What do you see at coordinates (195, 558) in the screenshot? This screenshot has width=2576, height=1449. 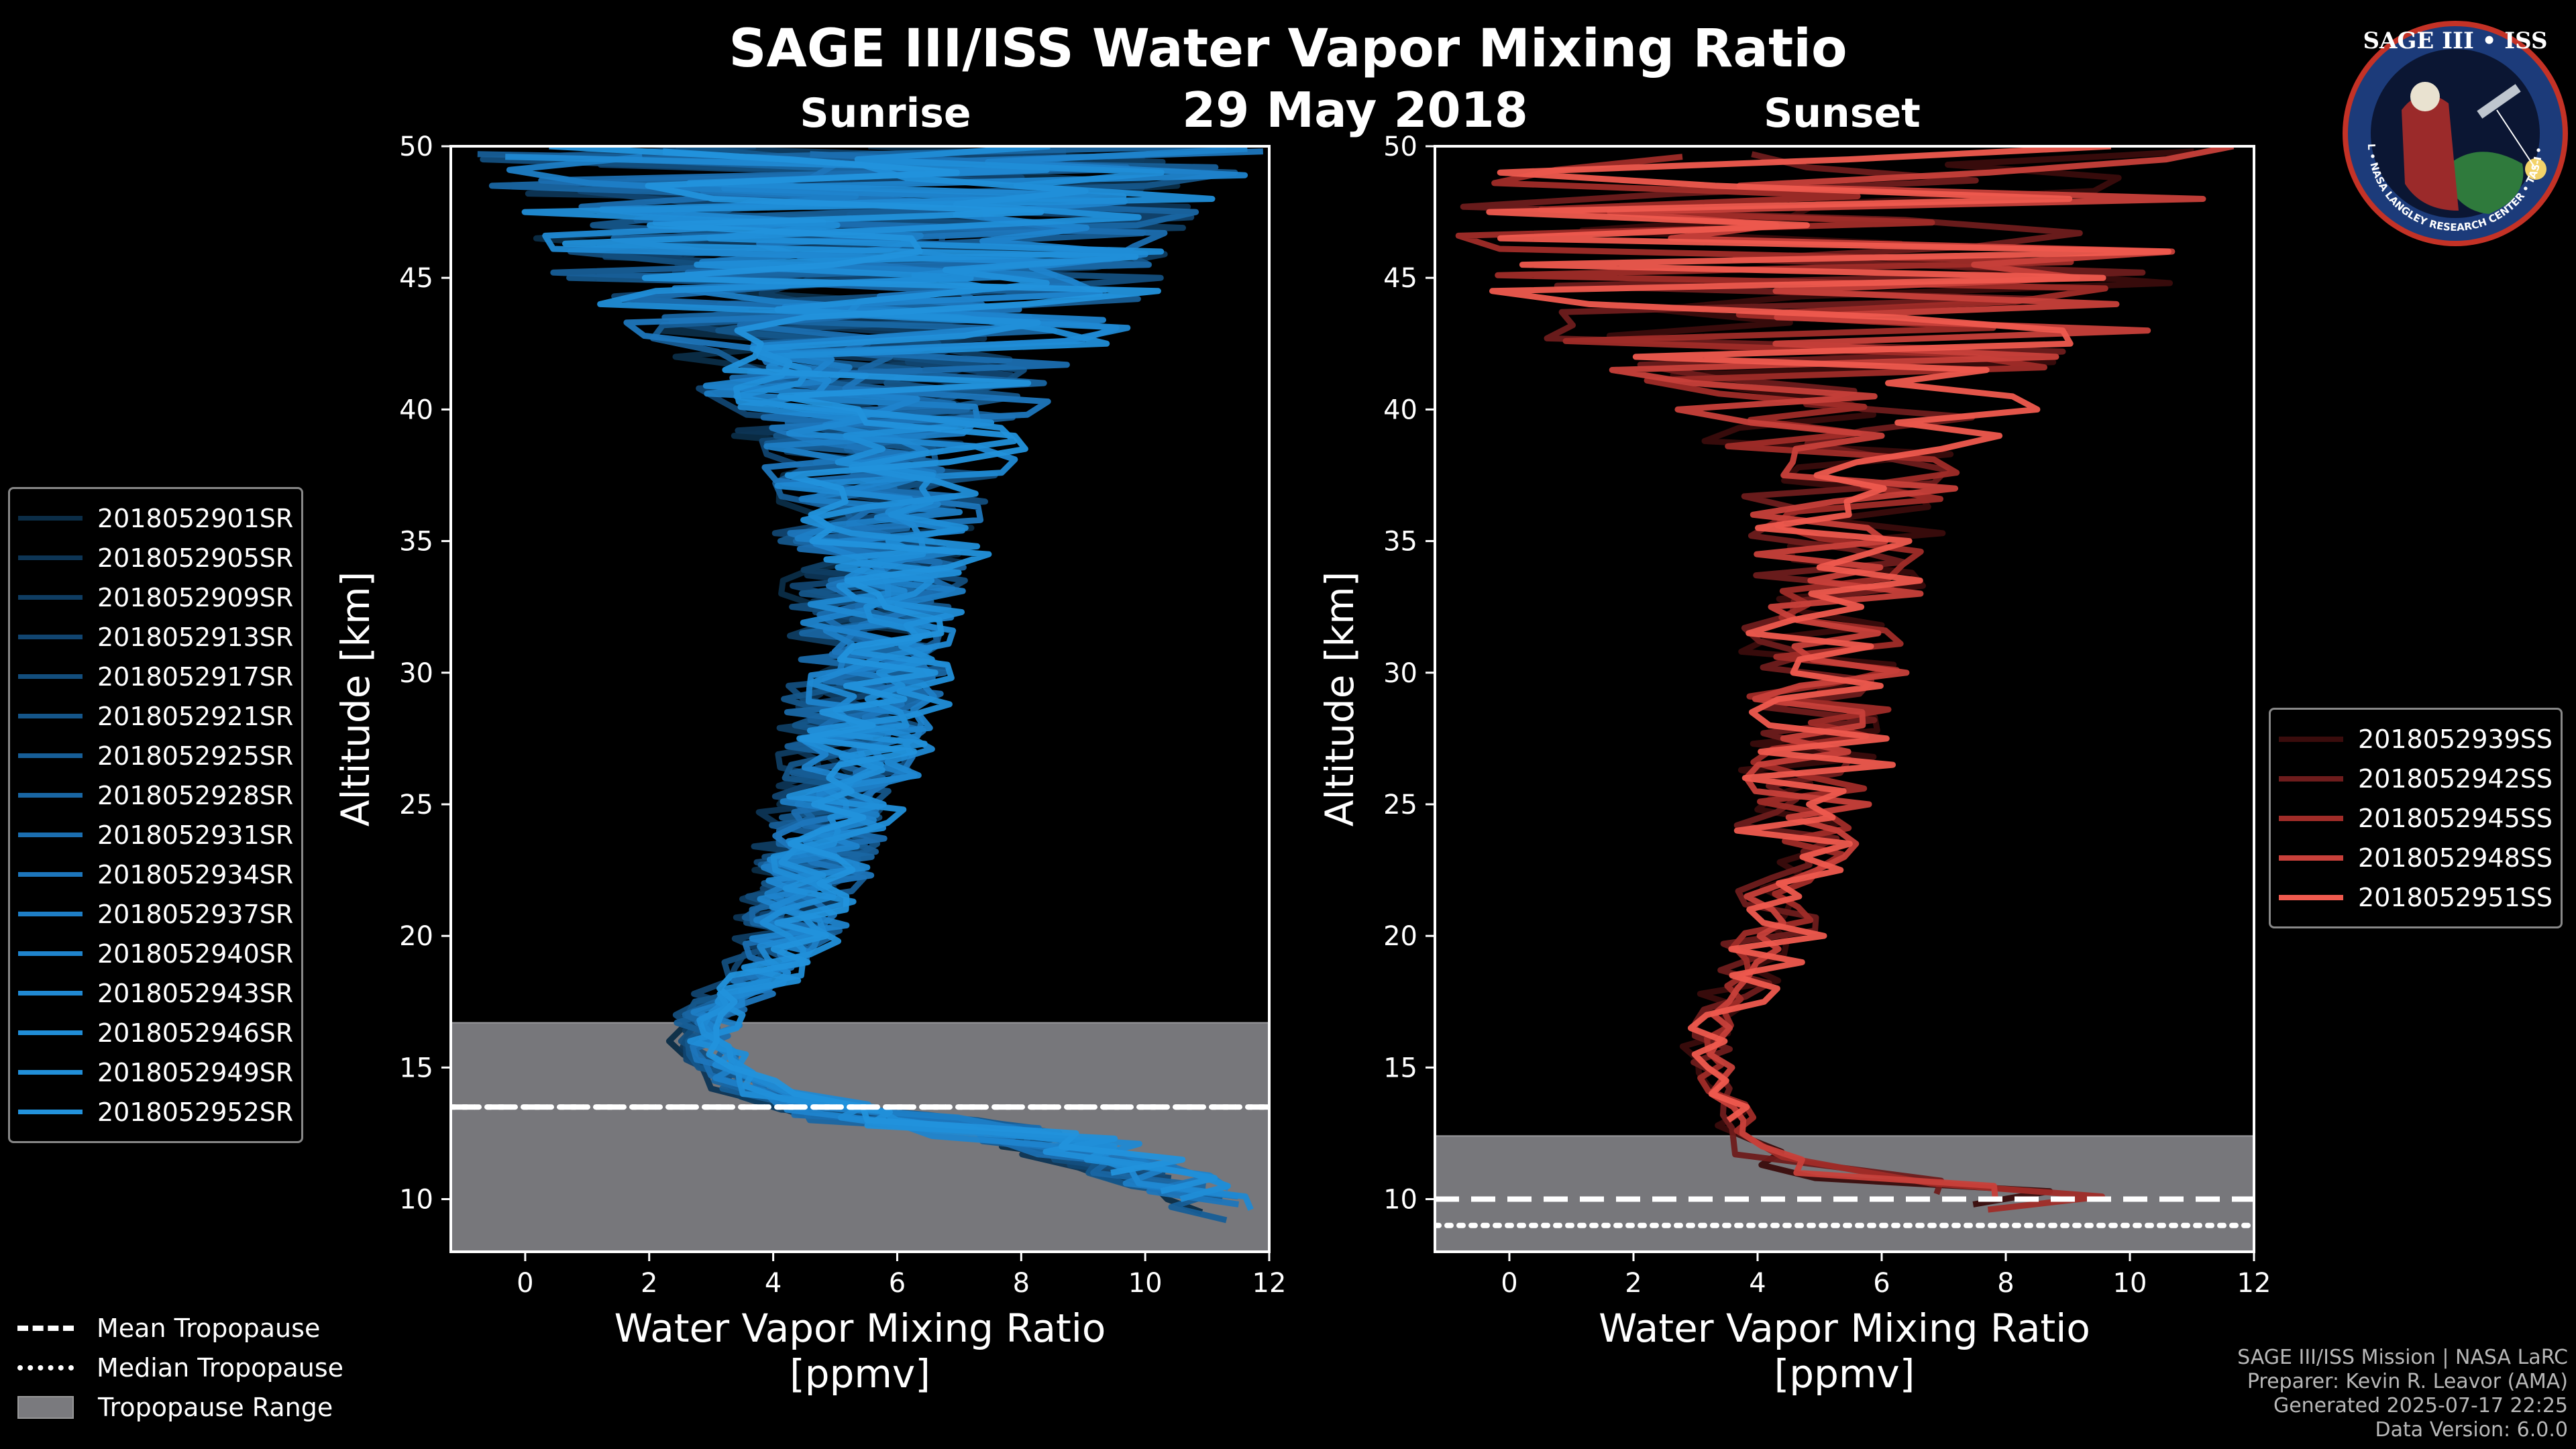 I see `legend-label: 2018052905SR` at bounding box center [195, 558].